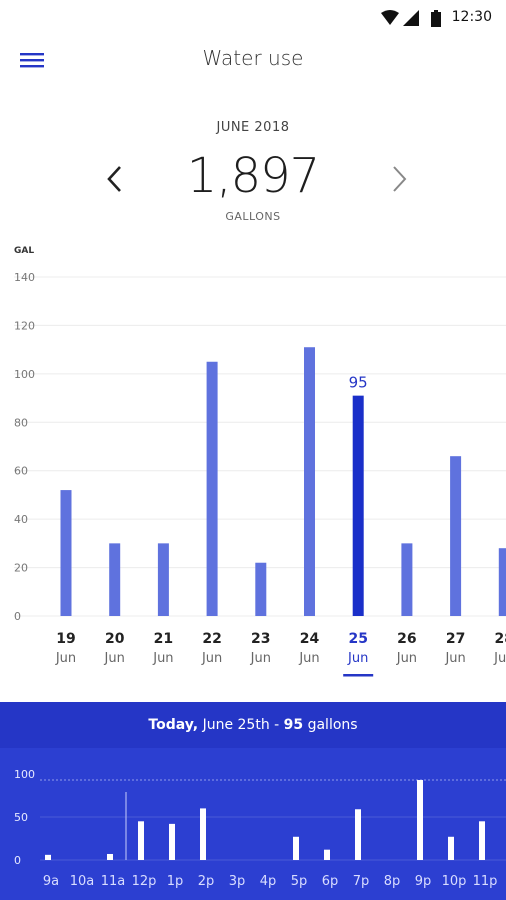 The width and height of the screenshot is (506, 900). Describe the element at coordinates (253, 127) in the screenshot. I see `month-label: JUNE 2018` at that location.